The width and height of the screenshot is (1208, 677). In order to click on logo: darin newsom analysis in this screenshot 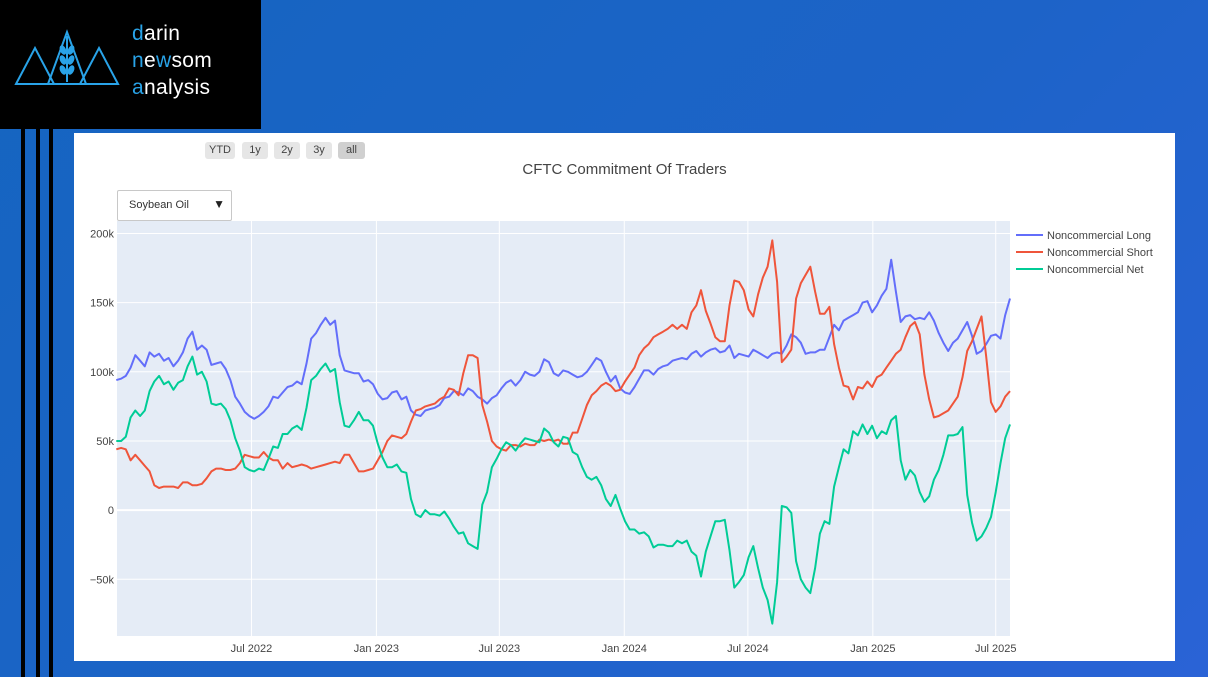, I will do `click(130, 64)`.